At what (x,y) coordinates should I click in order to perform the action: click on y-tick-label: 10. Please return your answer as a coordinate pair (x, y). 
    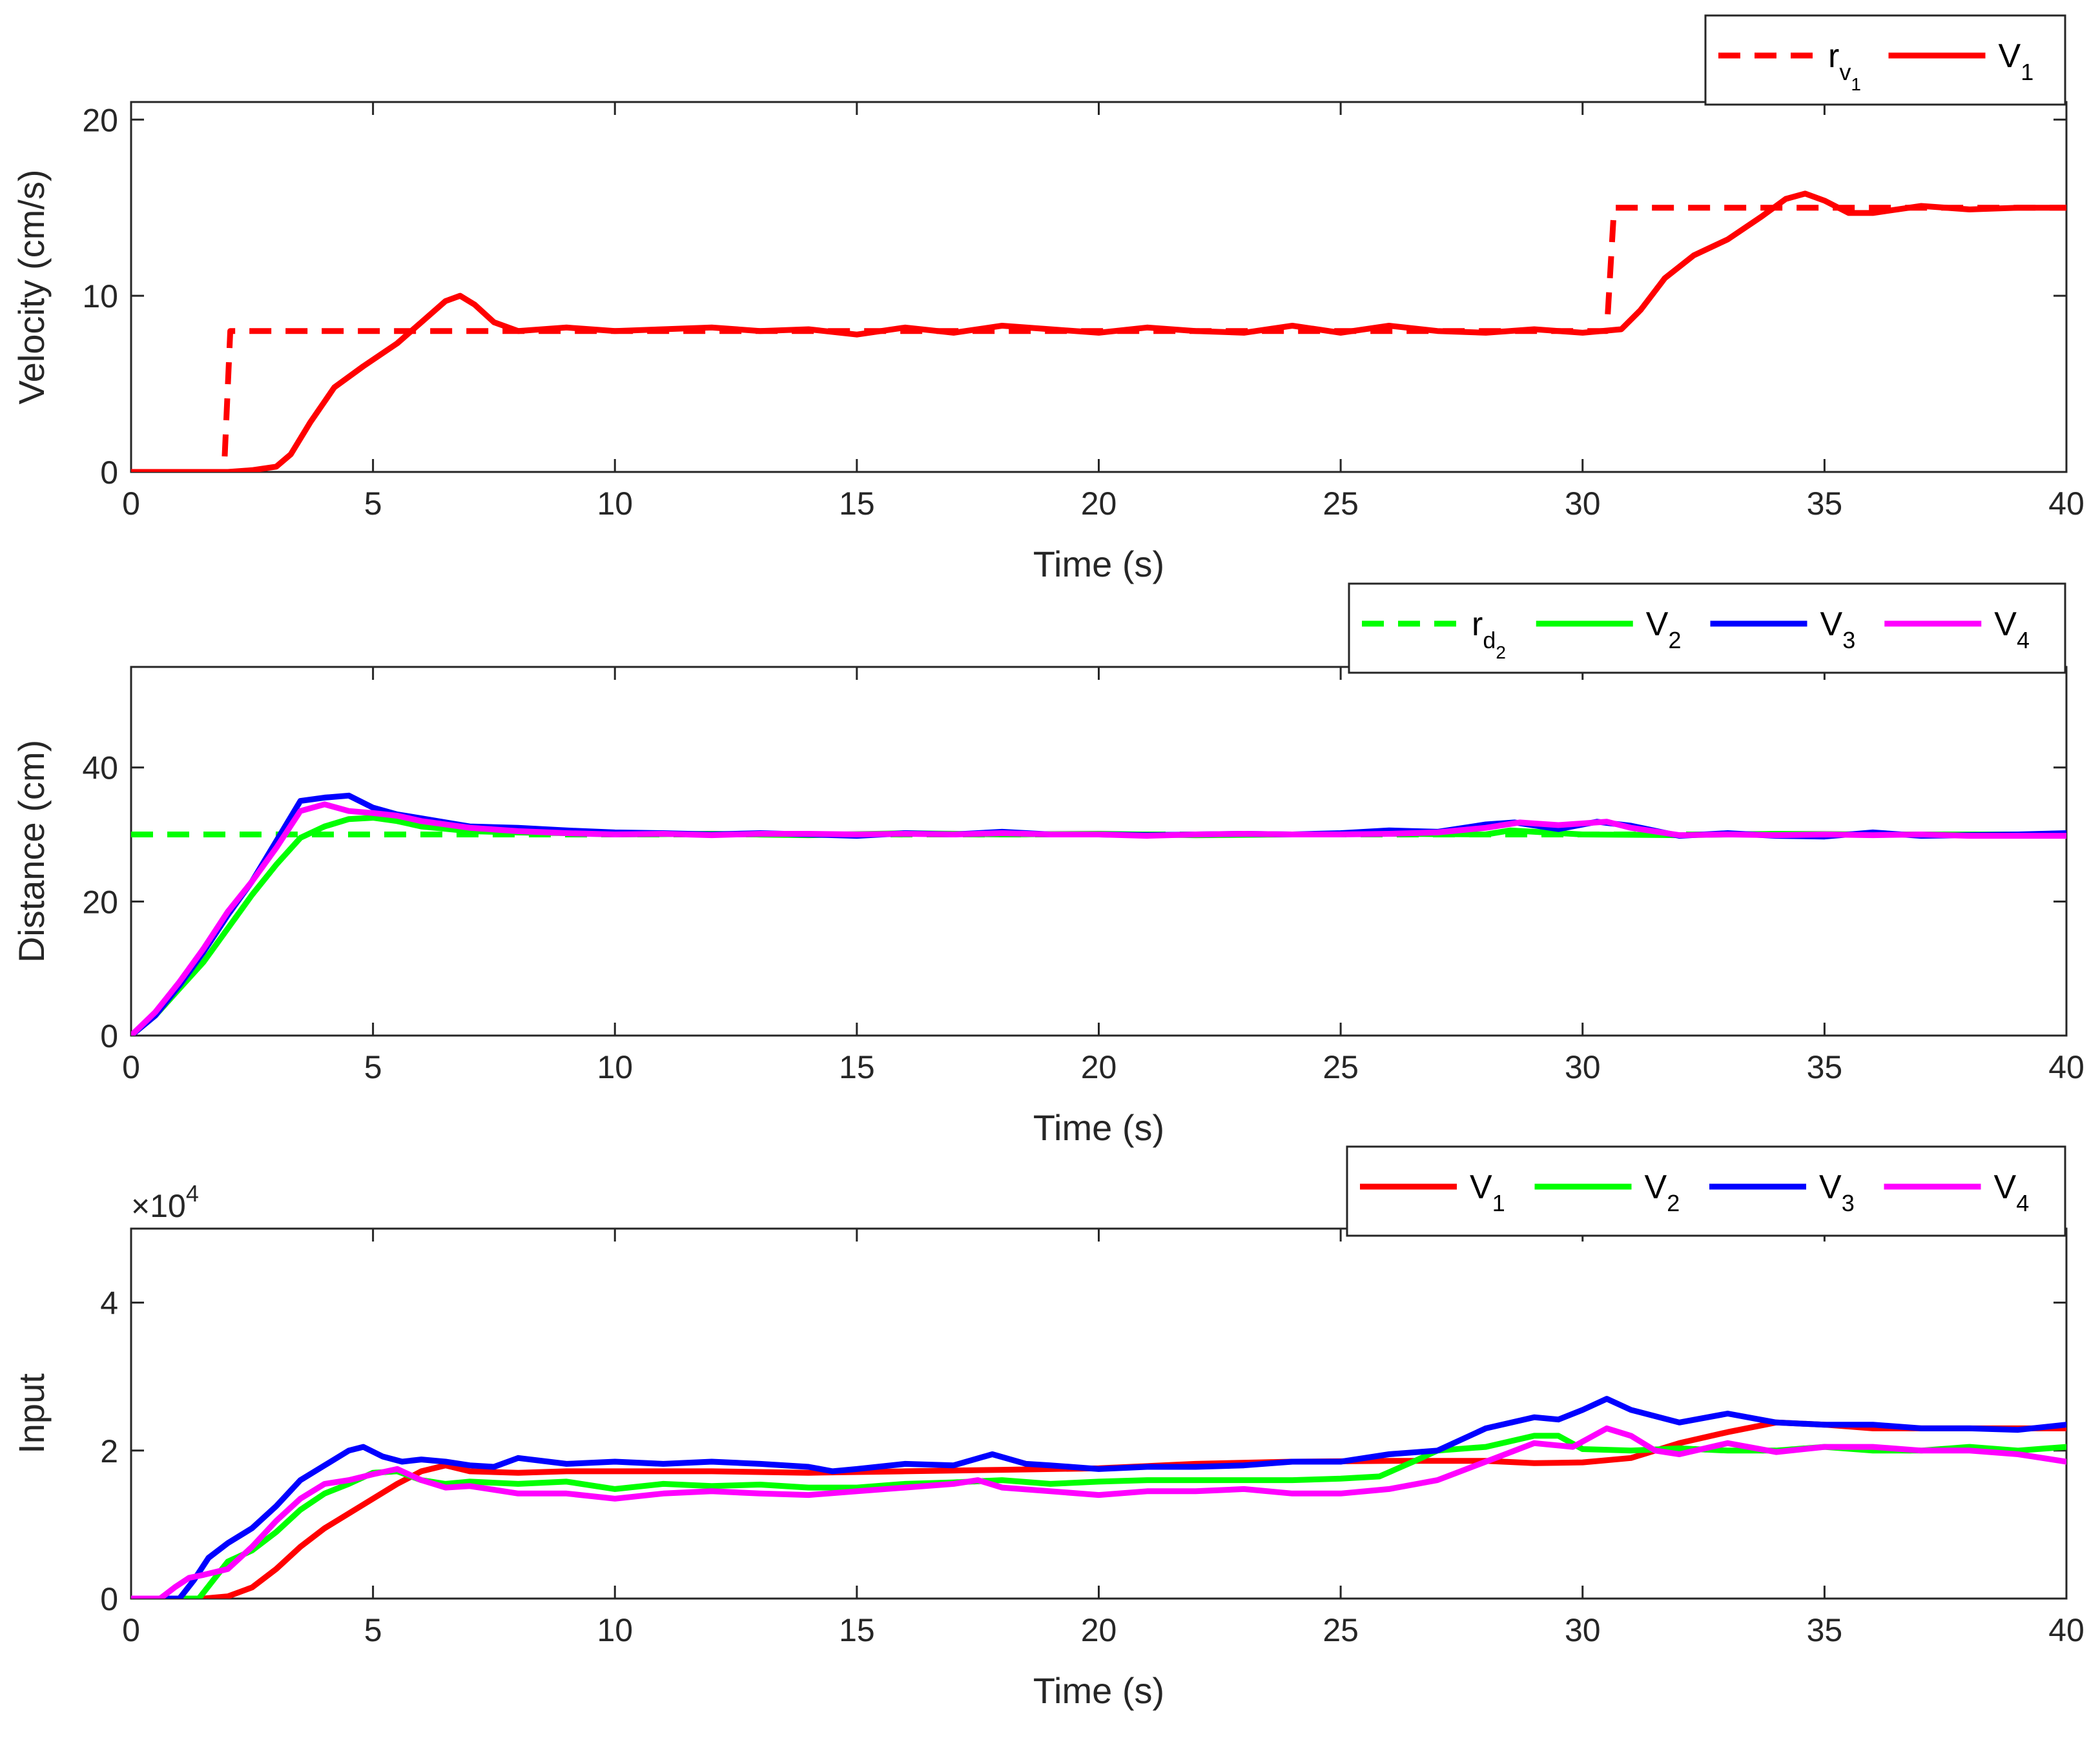
    Looking at the image, I should click on (100, 296).